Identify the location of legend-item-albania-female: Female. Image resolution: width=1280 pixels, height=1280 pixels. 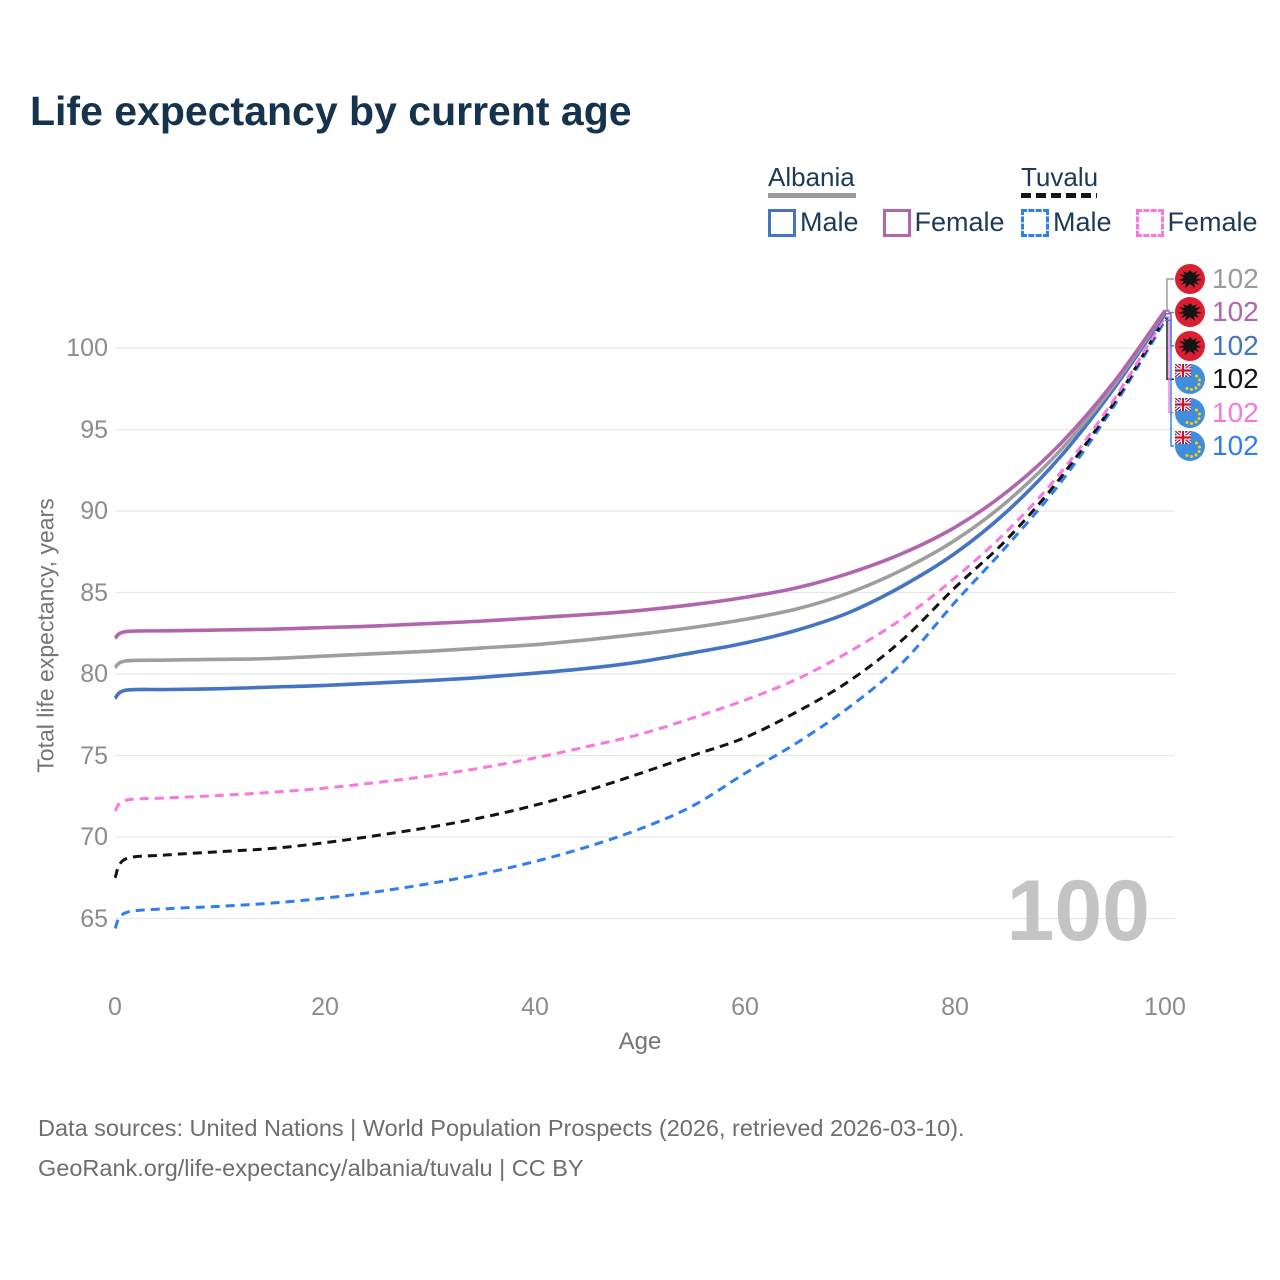
(943, 222).